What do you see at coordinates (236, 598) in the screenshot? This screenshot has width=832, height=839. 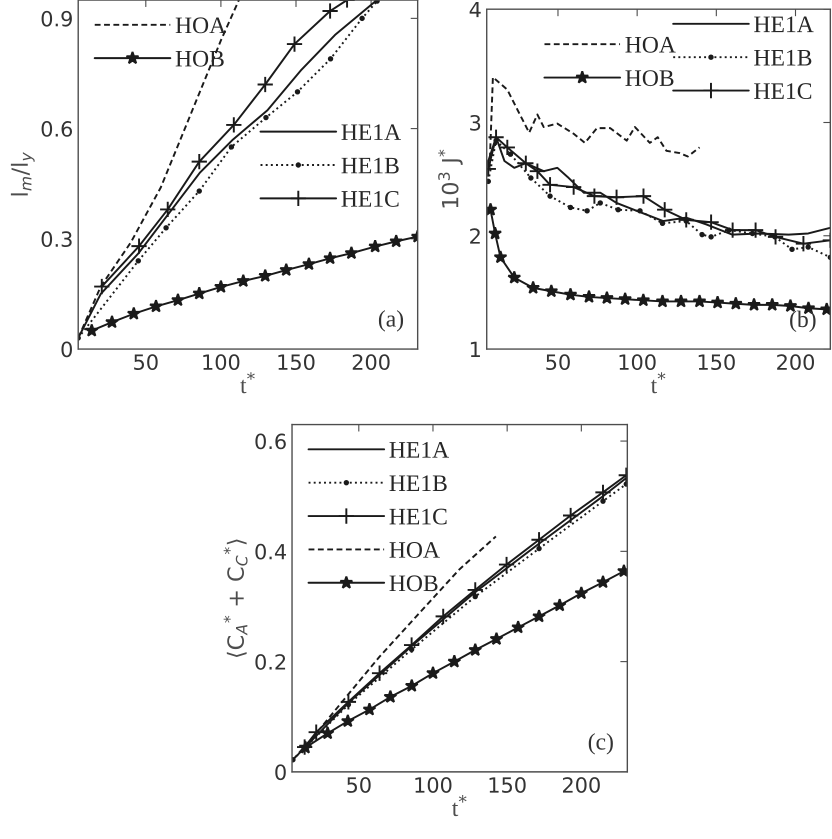 I see `y-axis-title: ⟨C$_{A}$$^{*}$ + C$_{C}$$^{*}$⟩` at bounding box center [236, 598].